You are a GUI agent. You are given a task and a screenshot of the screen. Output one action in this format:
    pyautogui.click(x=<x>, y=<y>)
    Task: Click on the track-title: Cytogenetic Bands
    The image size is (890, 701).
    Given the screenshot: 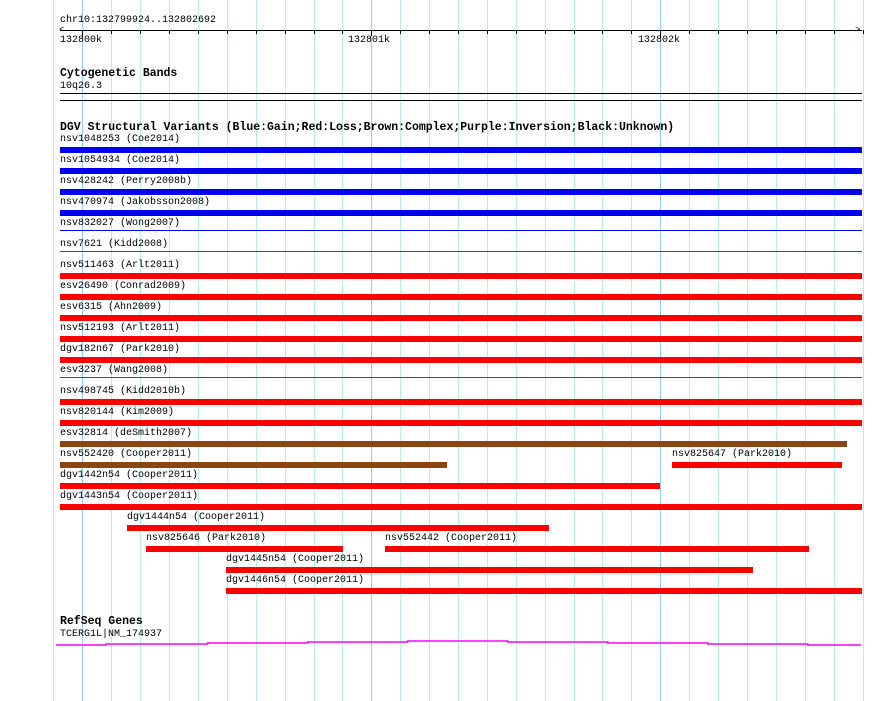 What is the action you would take?
    pyautogui.click(x=119, y=73)
    